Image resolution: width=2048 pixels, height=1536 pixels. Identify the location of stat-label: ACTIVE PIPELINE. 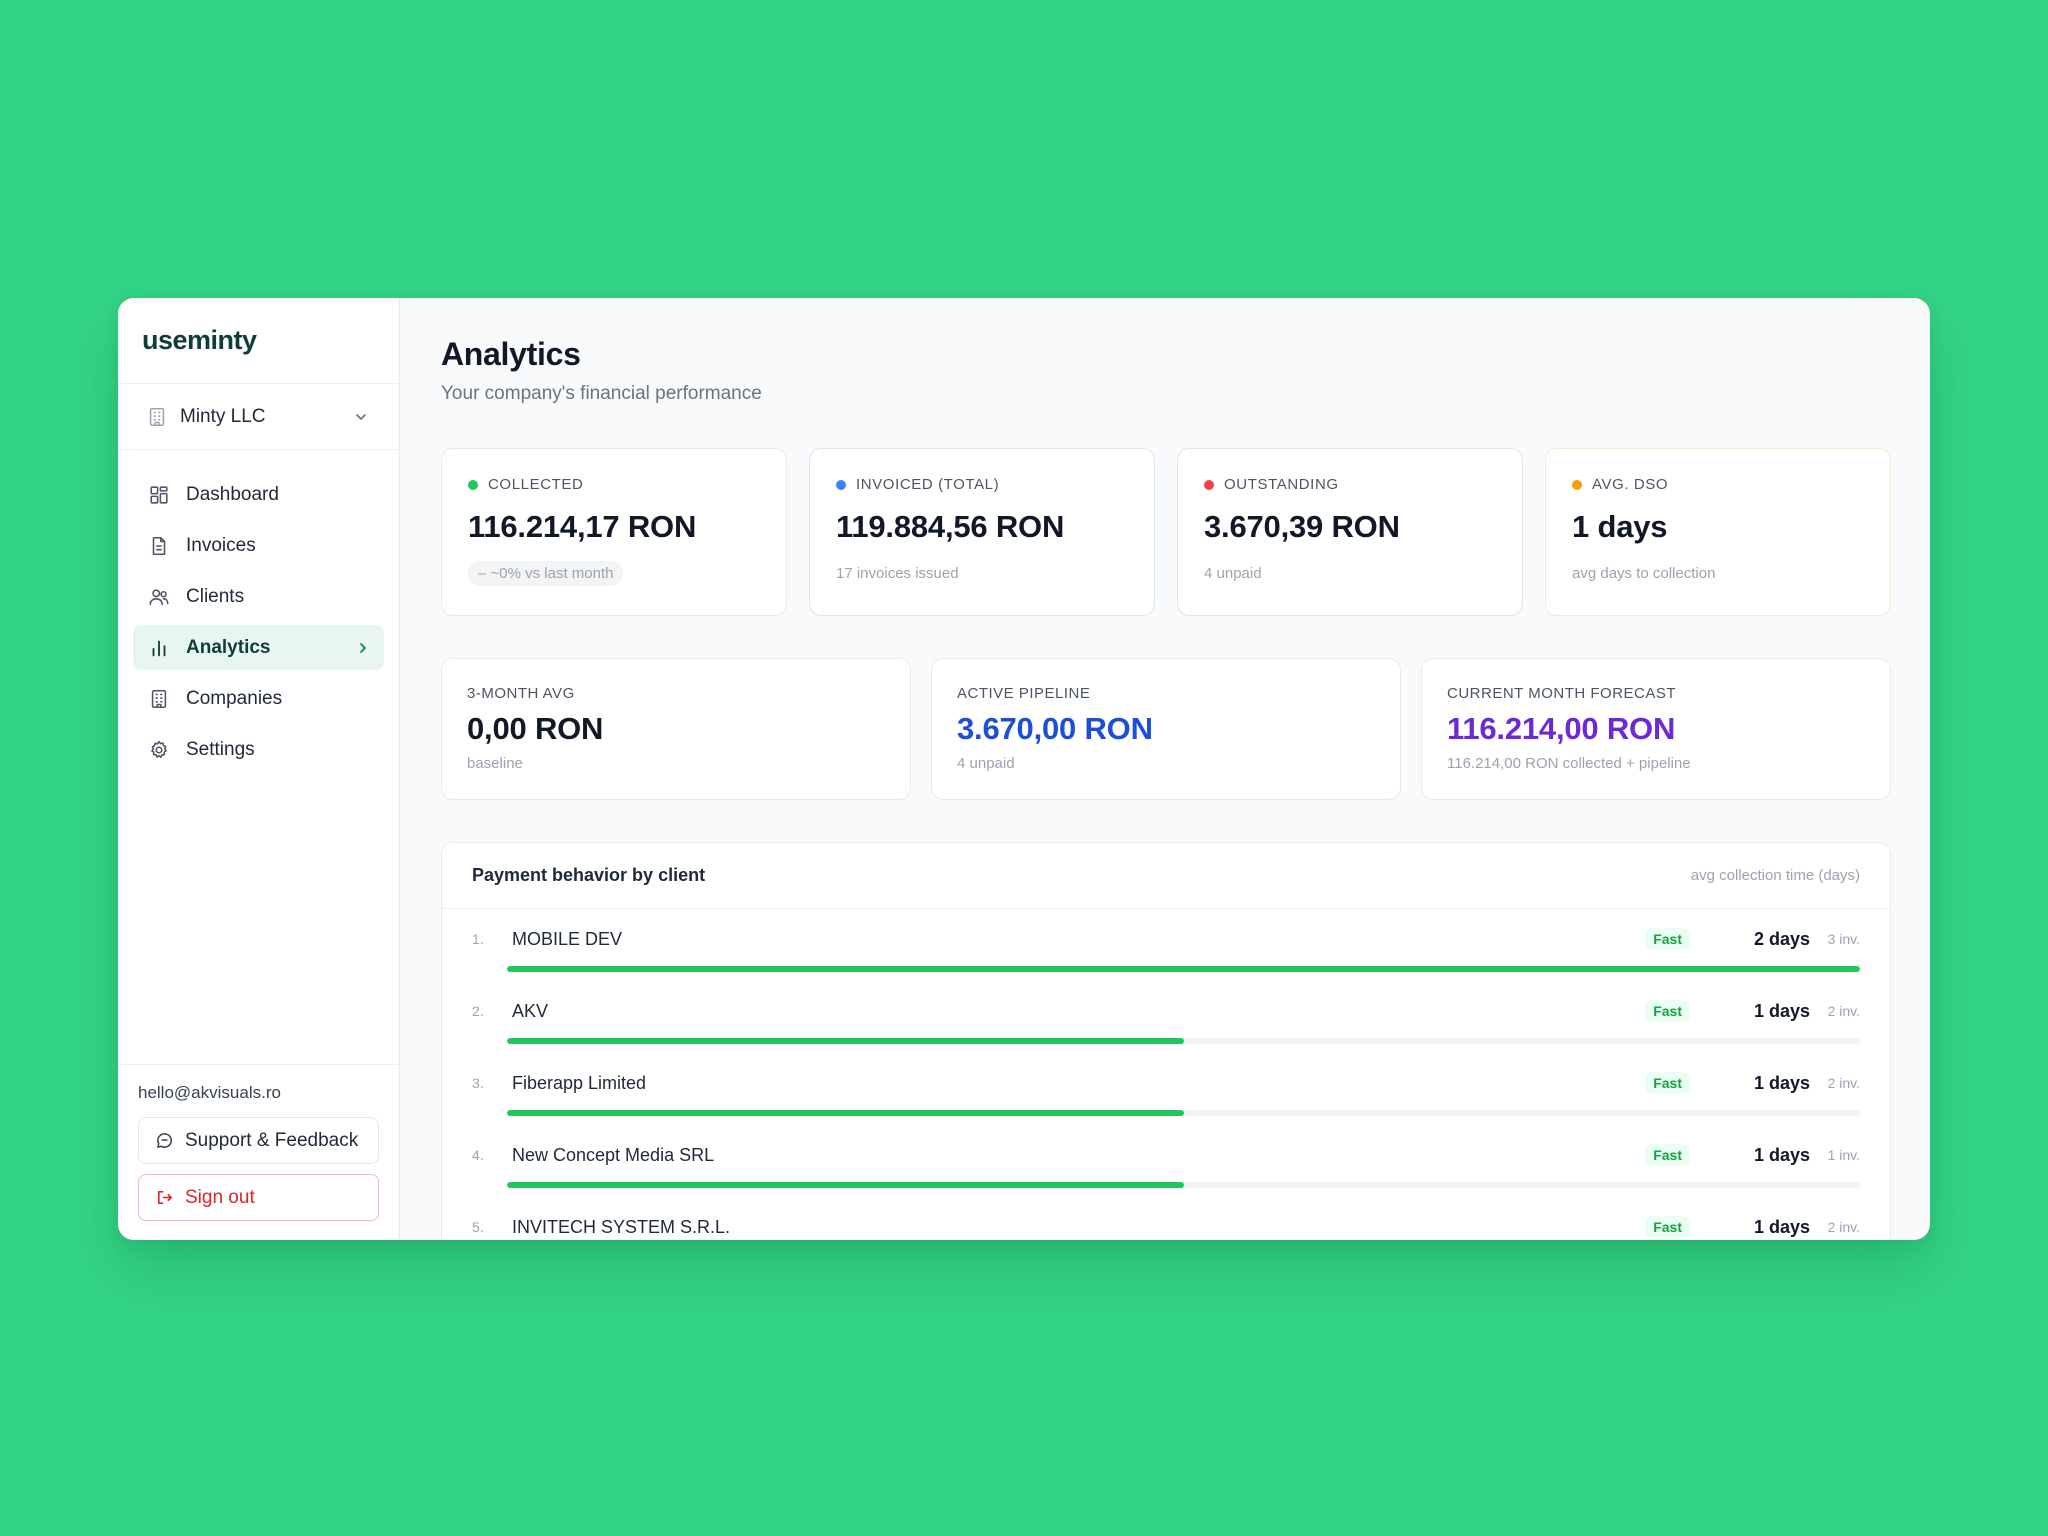
(1024, 693).